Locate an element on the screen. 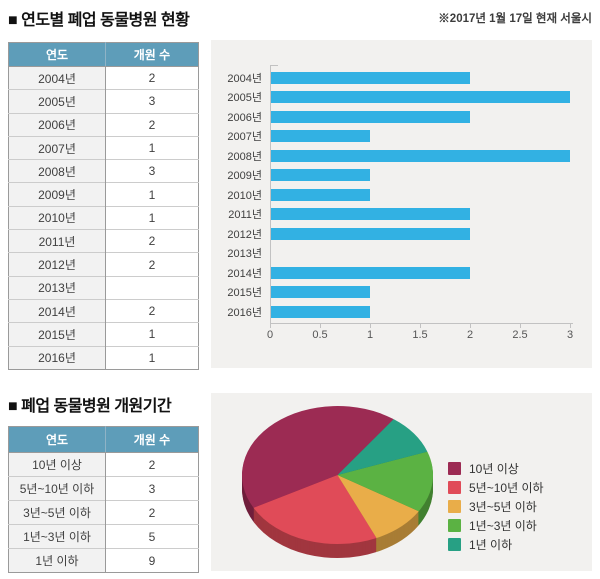 This screenshot has width=600, height=579. count-cell: 3 is located at coordinates (152, 488).